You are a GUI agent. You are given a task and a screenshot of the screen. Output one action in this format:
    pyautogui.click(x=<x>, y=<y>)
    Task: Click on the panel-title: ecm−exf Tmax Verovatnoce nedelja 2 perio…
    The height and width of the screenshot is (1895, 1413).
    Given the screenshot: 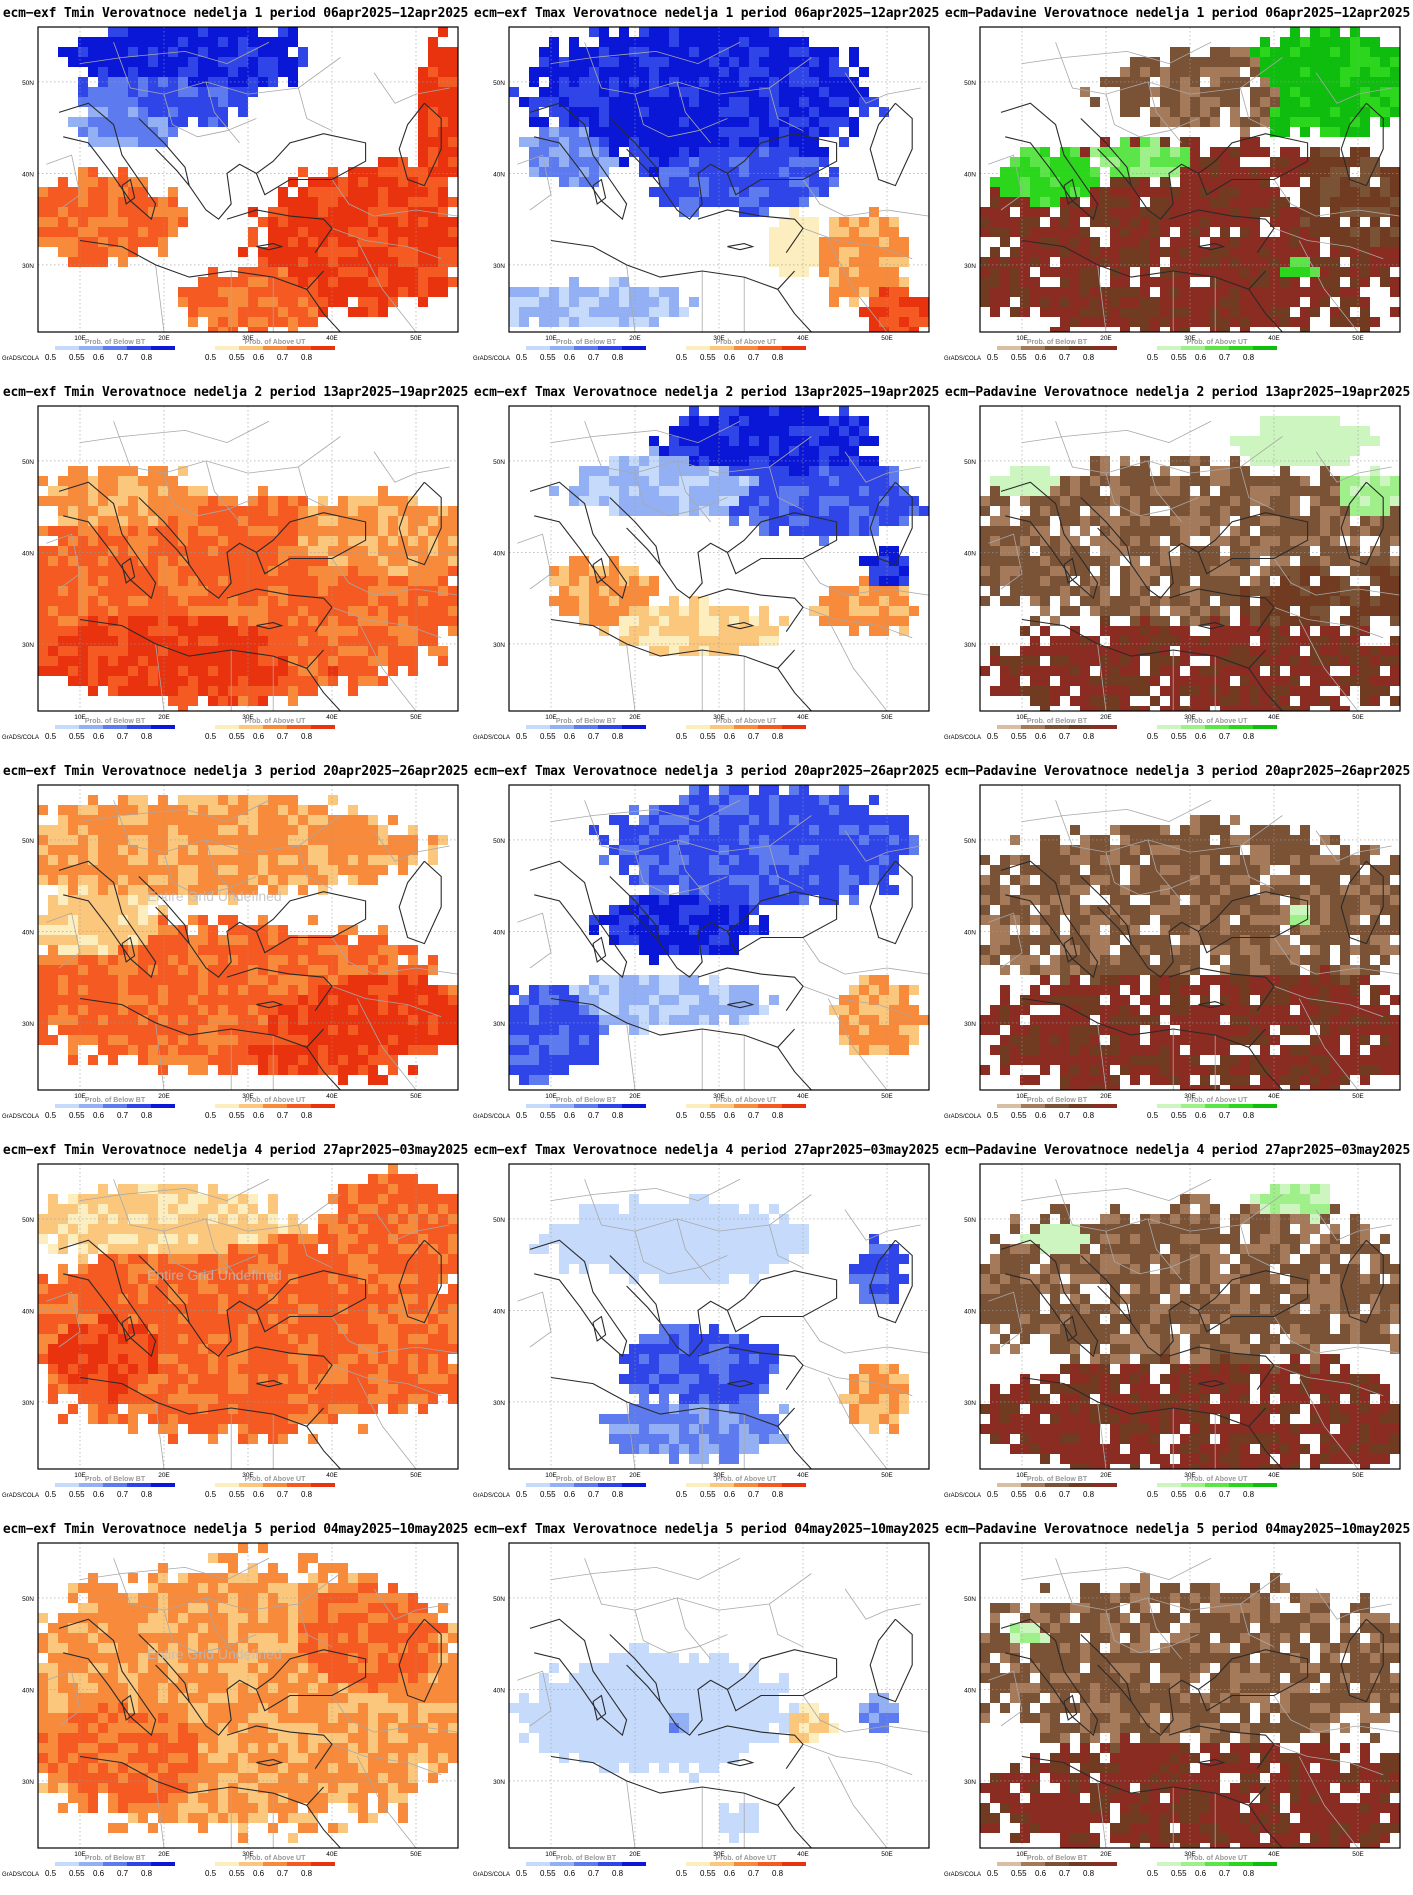 What is the action you would take?
    pyautogui.click(x=706, y=392)
    